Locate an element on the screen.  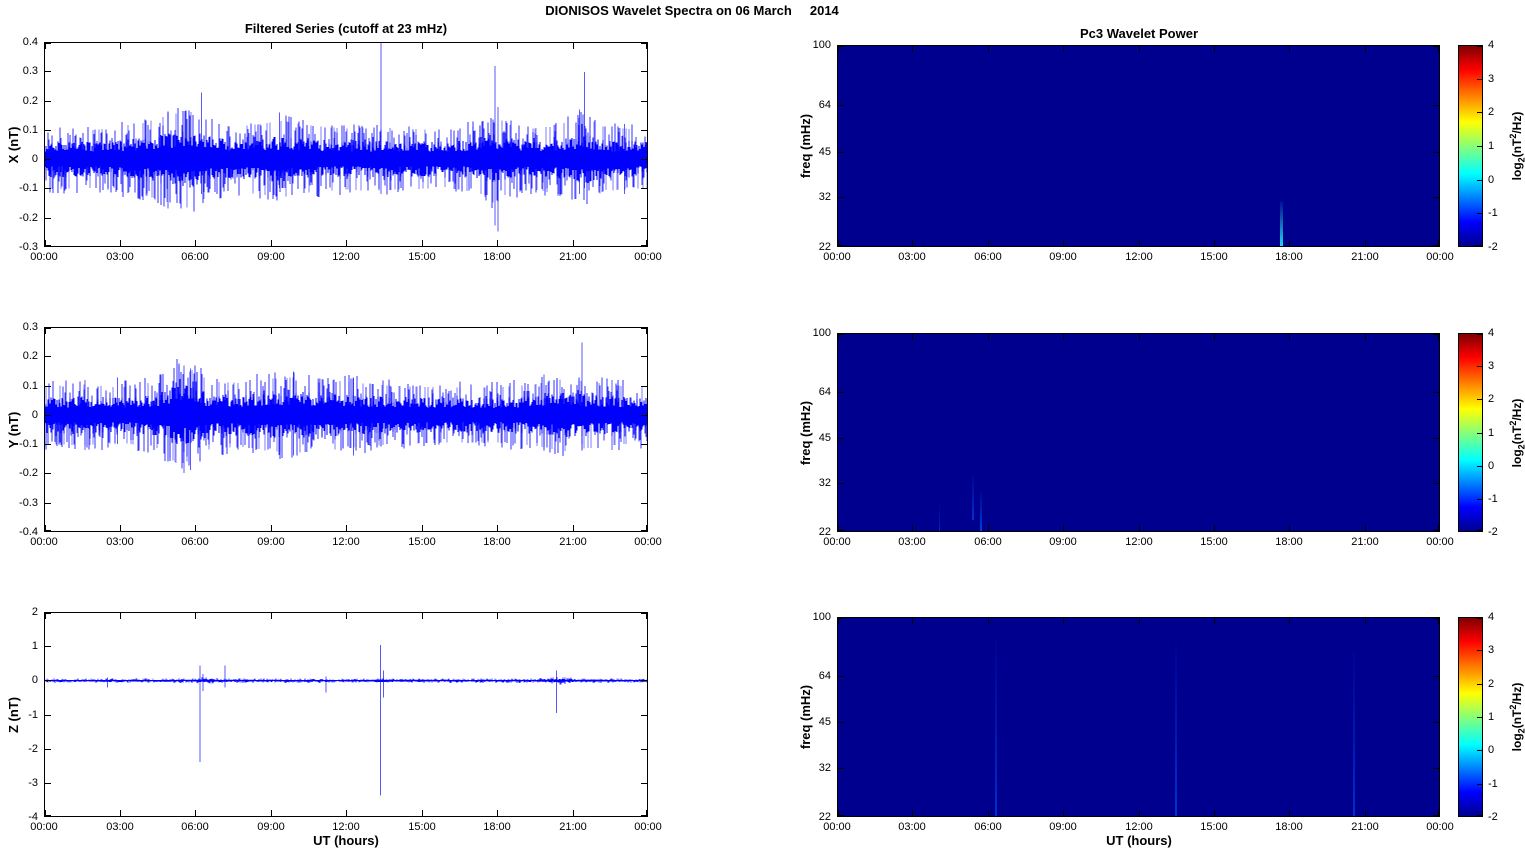
z-axis-label: Z (nT) is located at coordinates (13, 714).